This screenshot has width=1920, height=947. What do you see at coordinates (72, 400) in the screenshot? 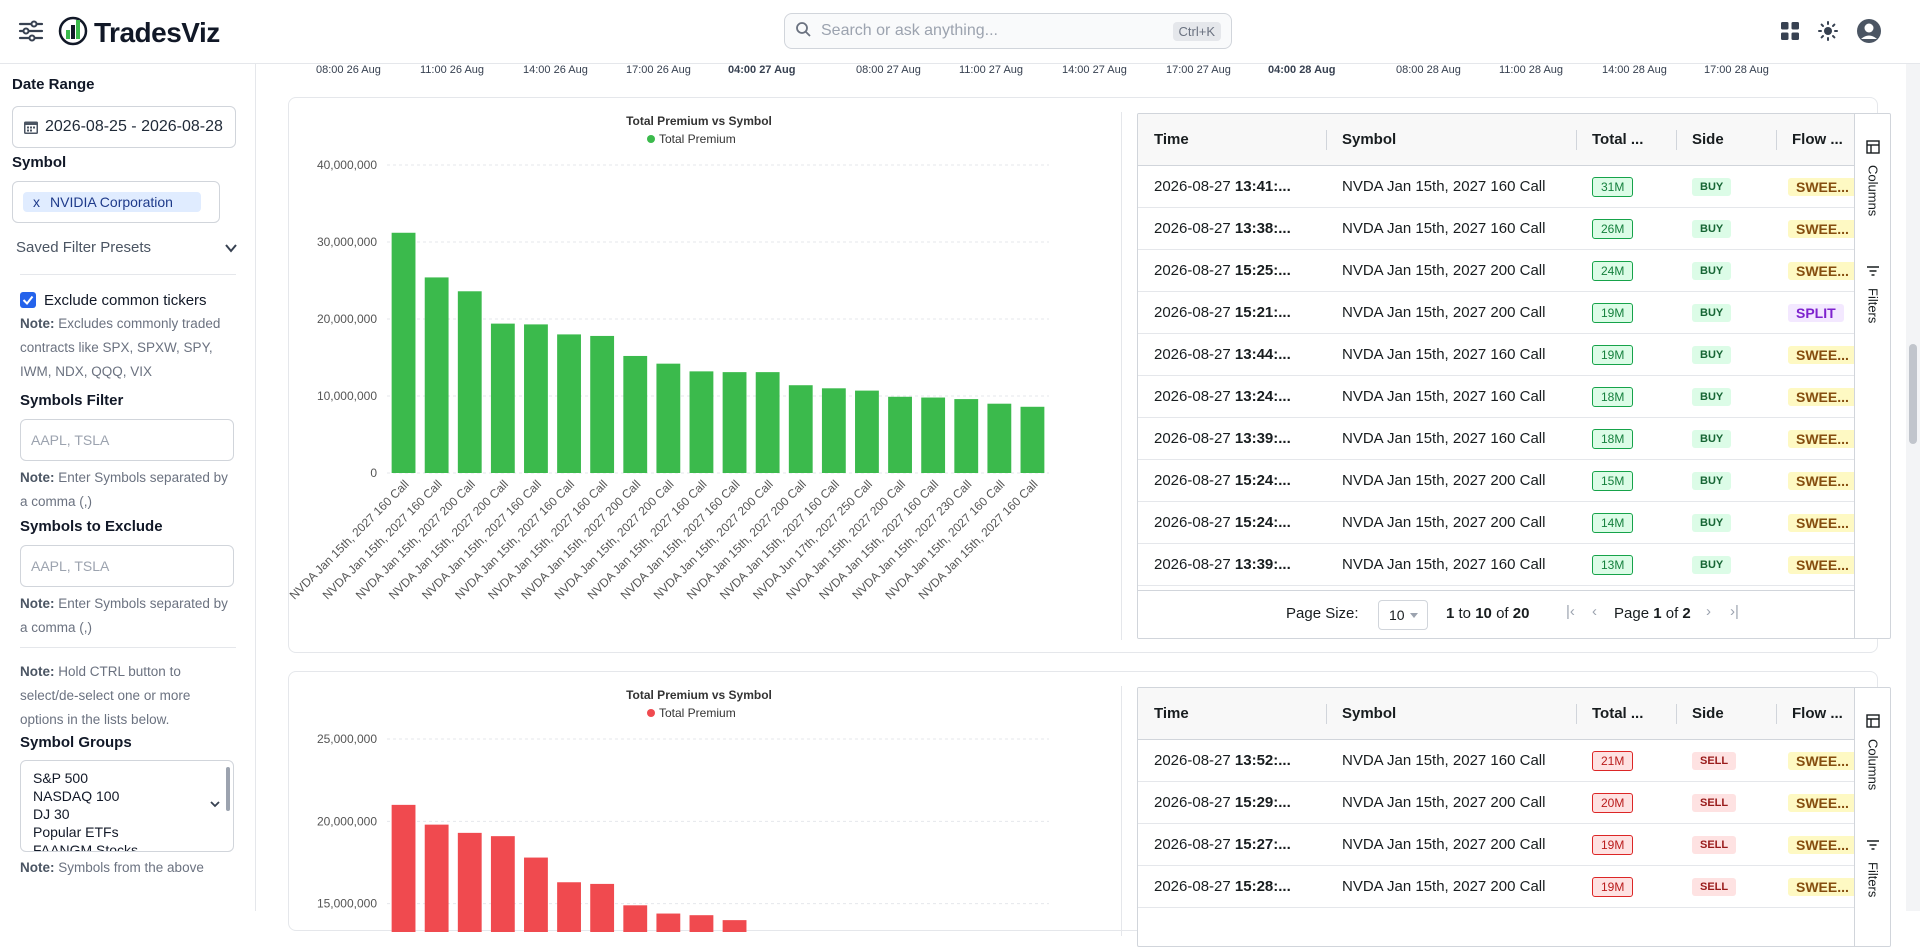
I see `symbols-filter-label: Symbols Filter` at bounding box center [72, 400].